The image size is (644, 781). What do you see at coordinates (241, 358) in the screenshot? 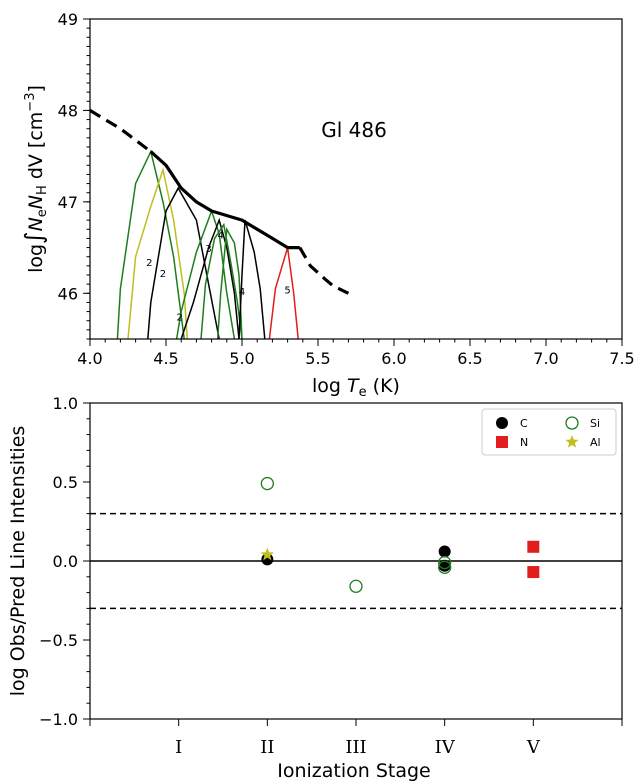
I see `top-x-tick-label: 5.0` at bounding box center [241, 358].